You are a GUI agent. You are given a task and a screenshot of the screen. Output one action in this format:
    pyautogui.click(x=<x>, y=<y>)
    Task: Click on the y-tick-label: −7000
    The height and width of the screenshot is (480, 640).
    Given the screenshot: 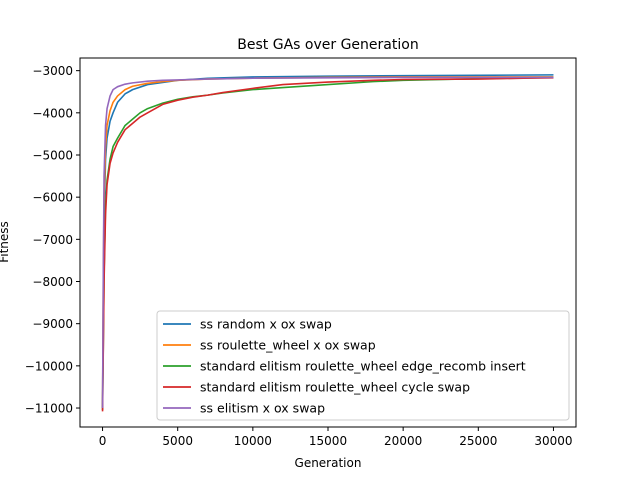 What is the action you would take?
    pyautogui.click(x=52, y=240)
    